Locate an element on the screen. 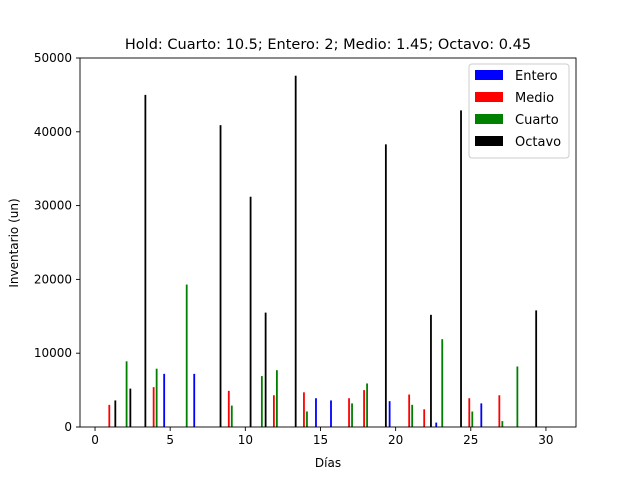  legend-label-octavo: Octavo is located at coordinates (538, 142).